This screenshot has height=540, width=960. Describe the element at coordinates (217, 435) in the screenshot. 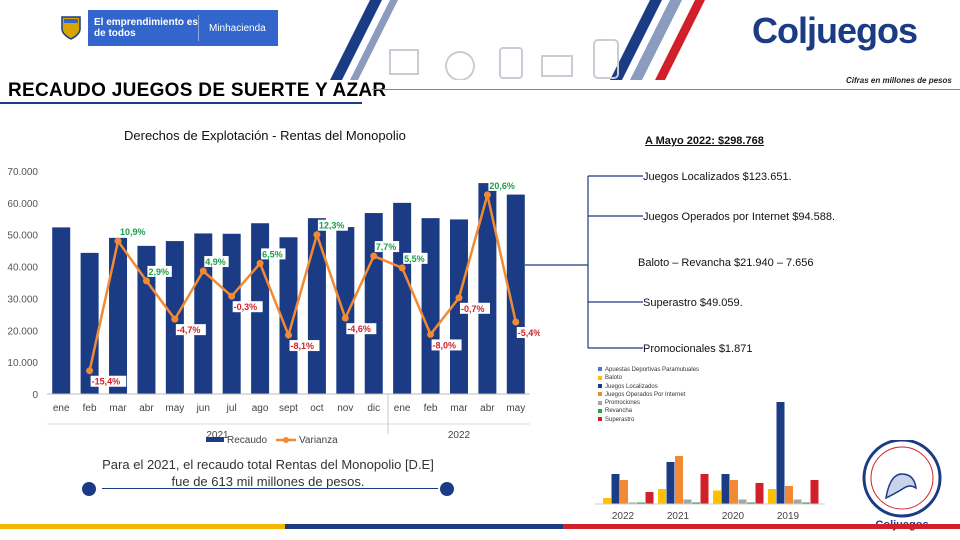

I see `year-label: 2021` at that location.